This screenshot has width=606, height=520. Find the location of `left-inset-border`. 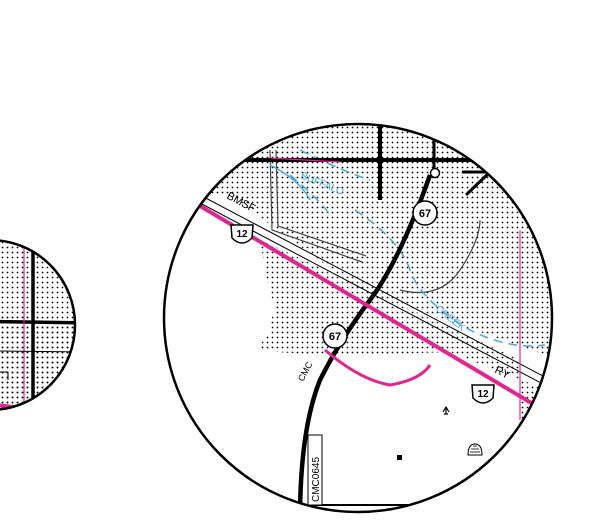

left-inset-border is located at coordinates (38, 325).